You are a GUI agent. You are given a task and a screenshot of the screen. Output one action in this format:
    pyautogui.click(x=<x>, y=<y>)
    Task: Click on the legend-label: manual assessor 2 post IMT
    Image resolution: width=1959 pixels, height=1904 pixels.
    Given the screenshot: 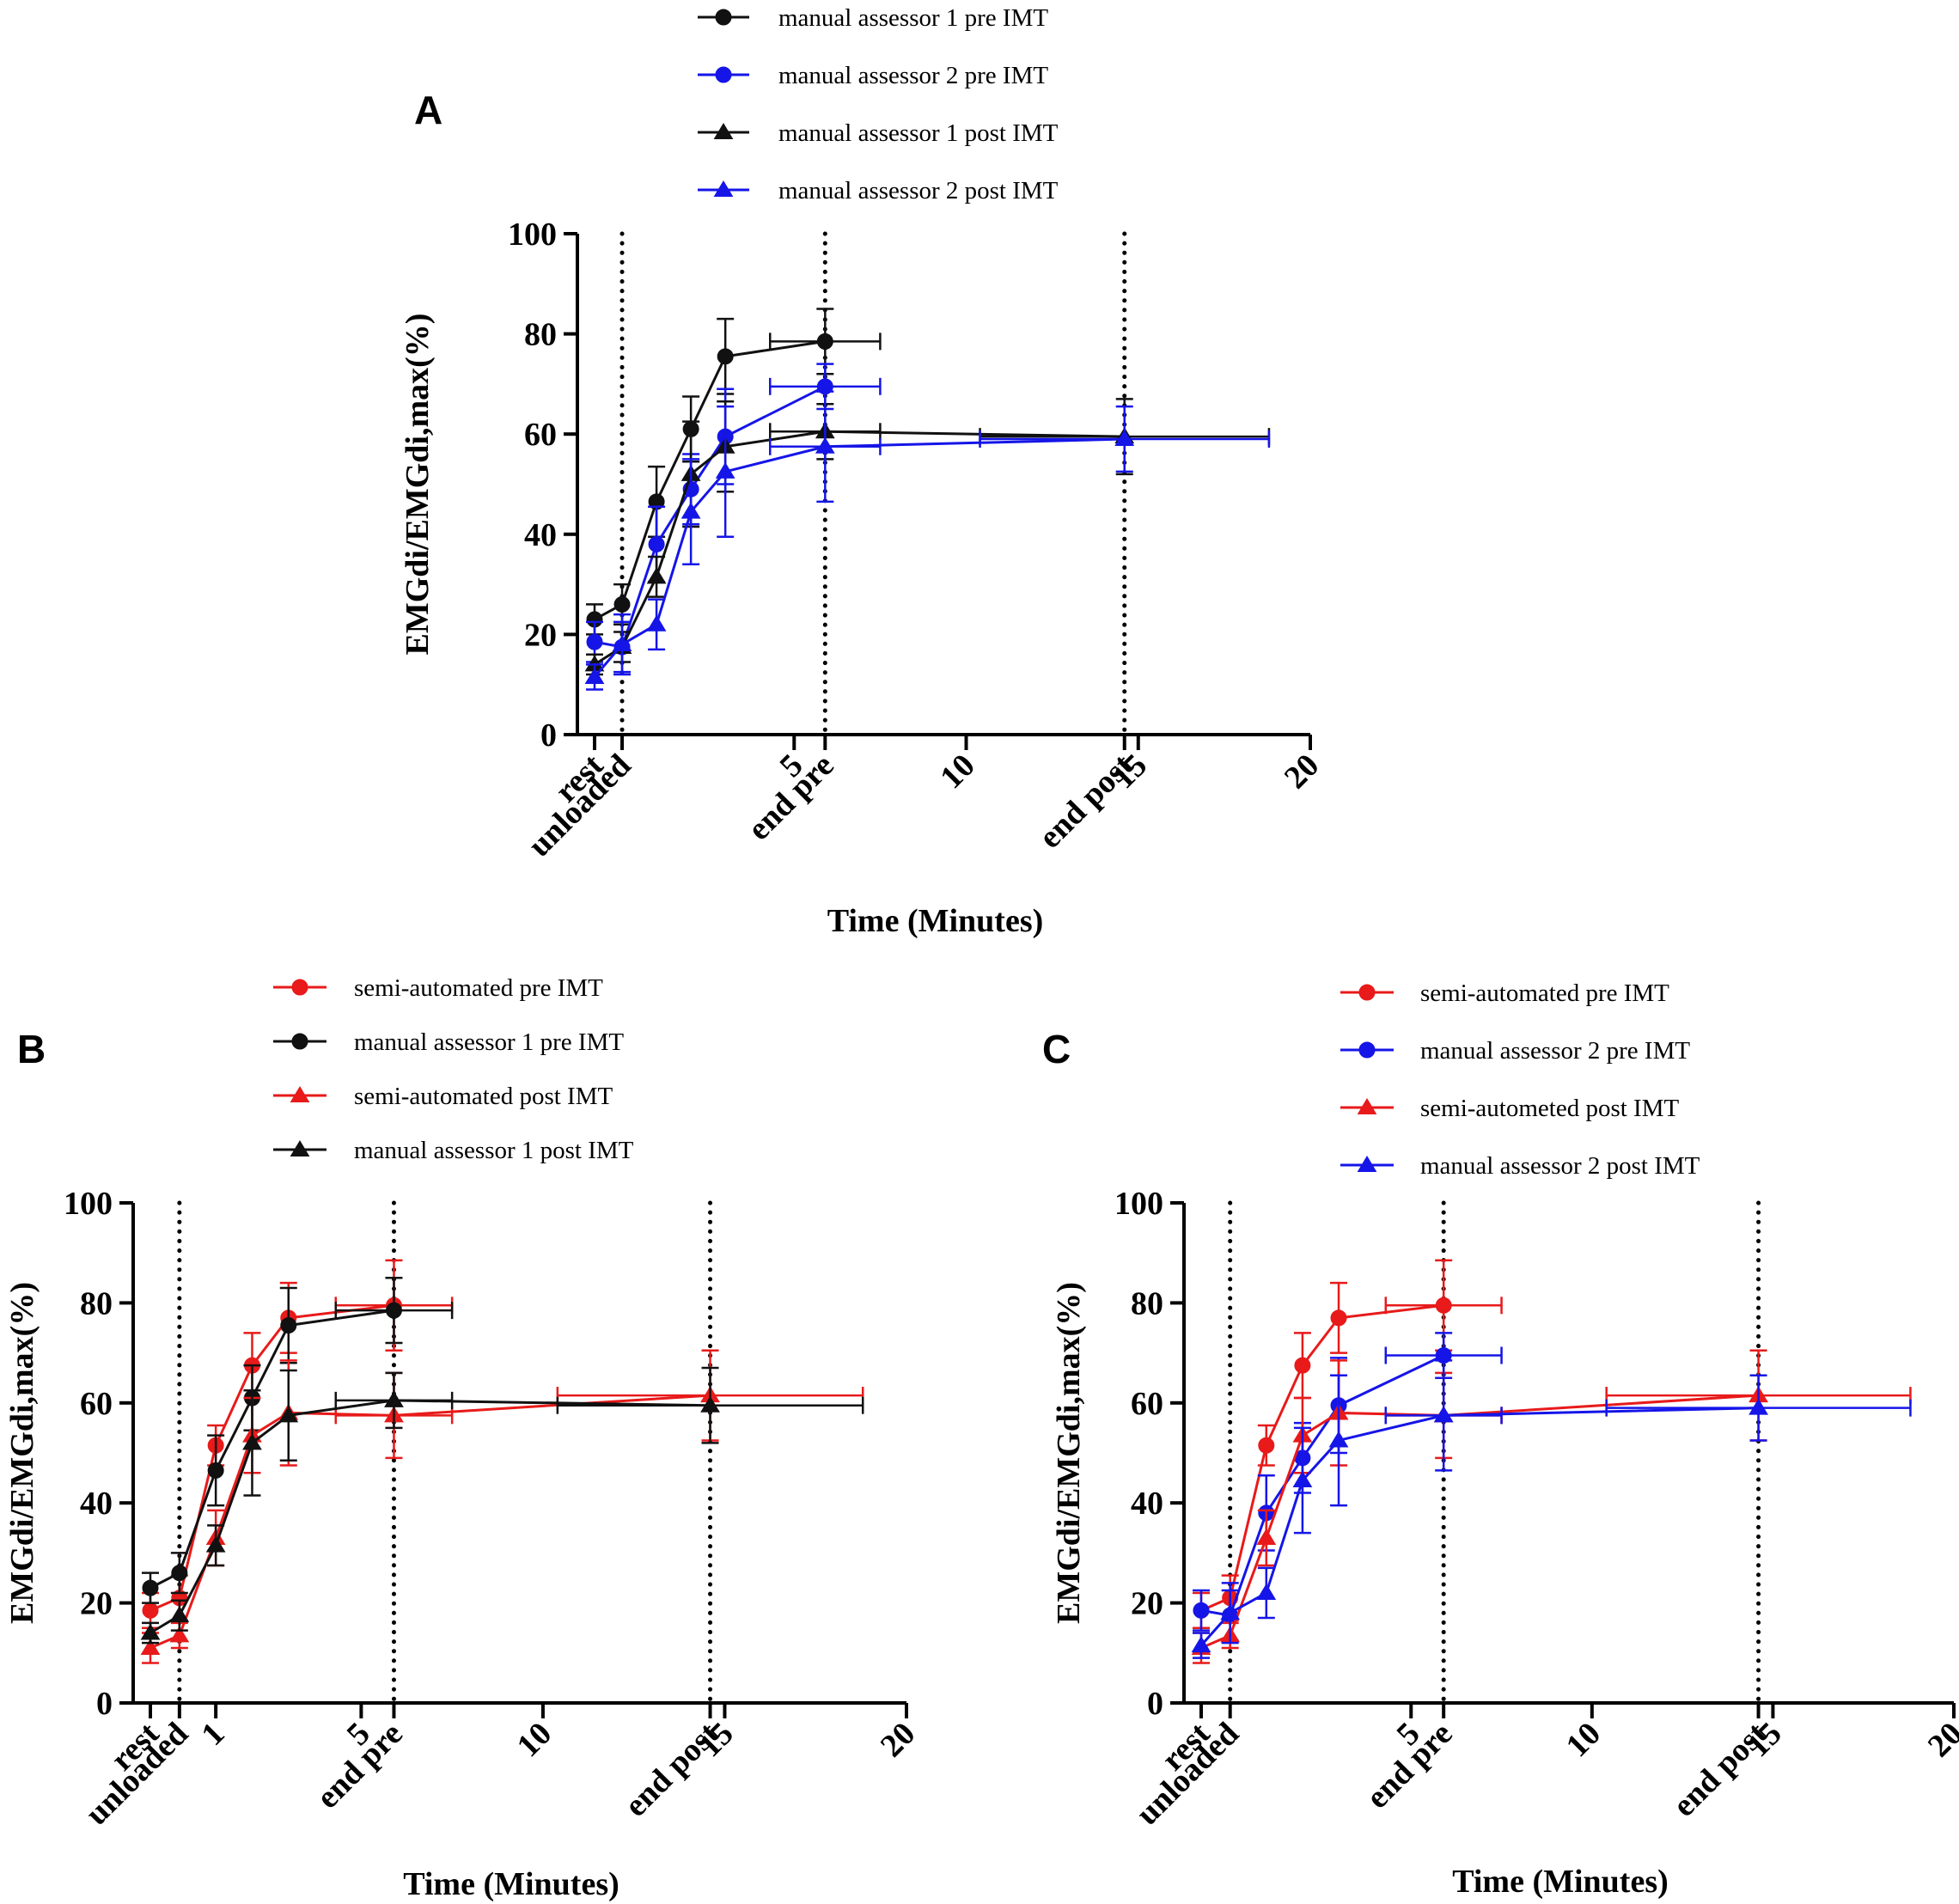 What is the action you would take?
    pyautogui.click(x=918, y=190)
    